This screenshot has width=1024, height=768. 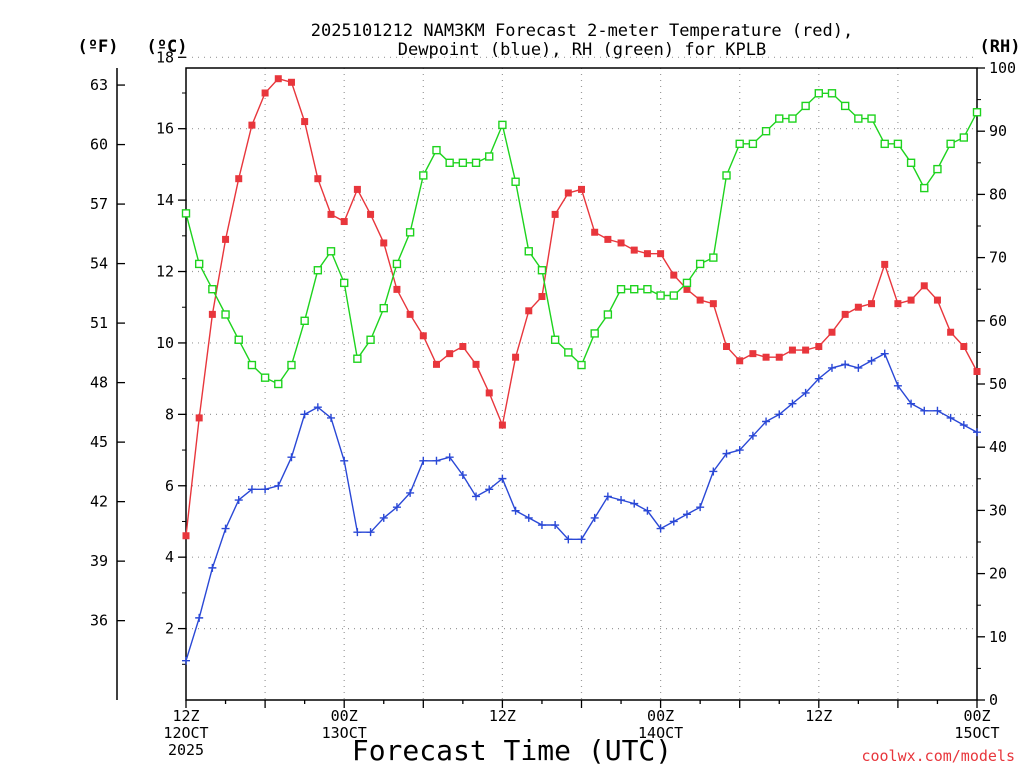 I want to click on celsius-tick-label: 10, so click(x=165, y=343).